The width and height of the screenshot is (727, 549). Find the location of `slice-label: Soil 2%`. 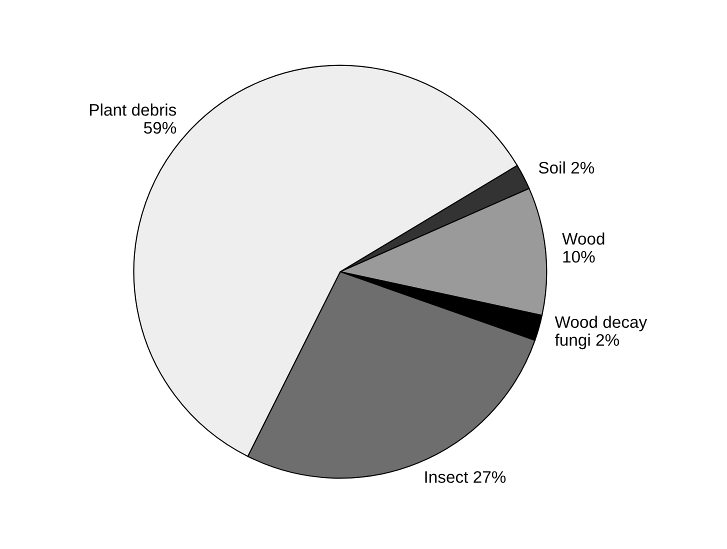

slice-label: Soil 2% is located at coordinates (566, 167).